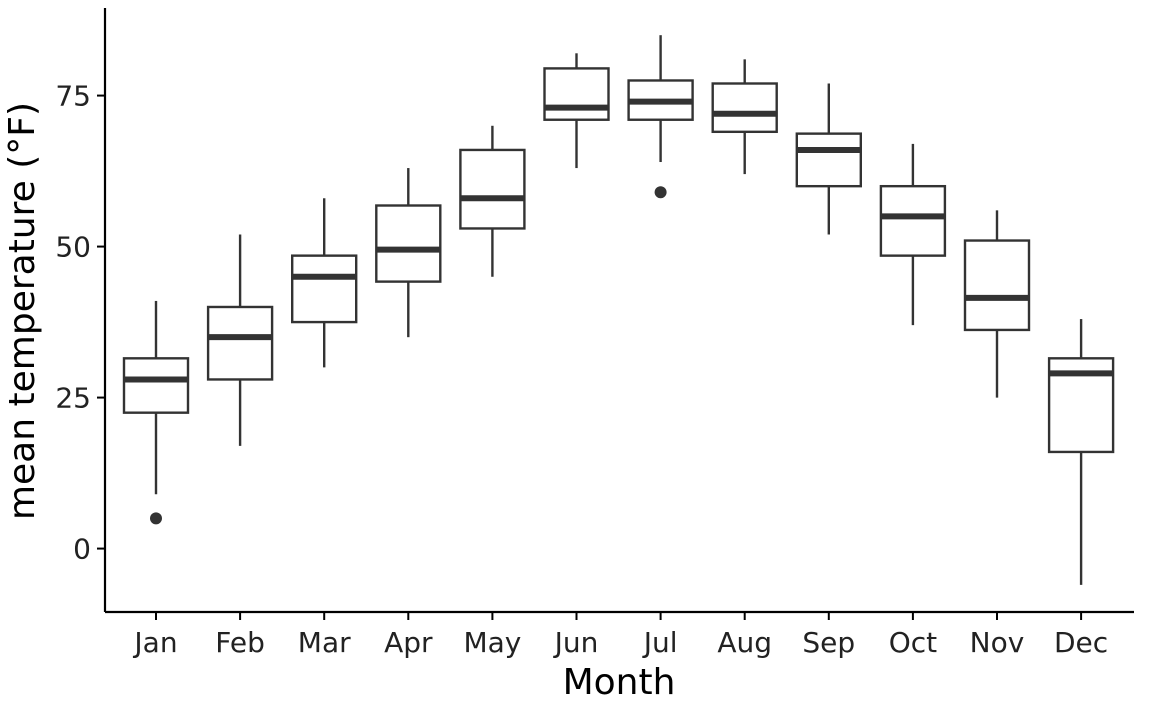  I want to click on x-tick-label: May, so click(492, 642).